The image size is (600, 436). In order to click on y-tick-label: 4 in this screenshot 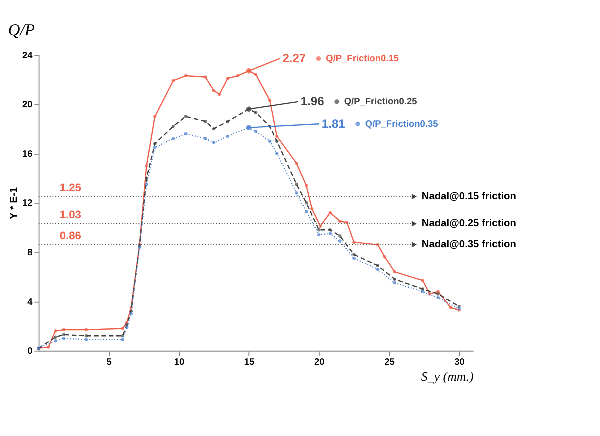, I will do `click(31, 301)`.